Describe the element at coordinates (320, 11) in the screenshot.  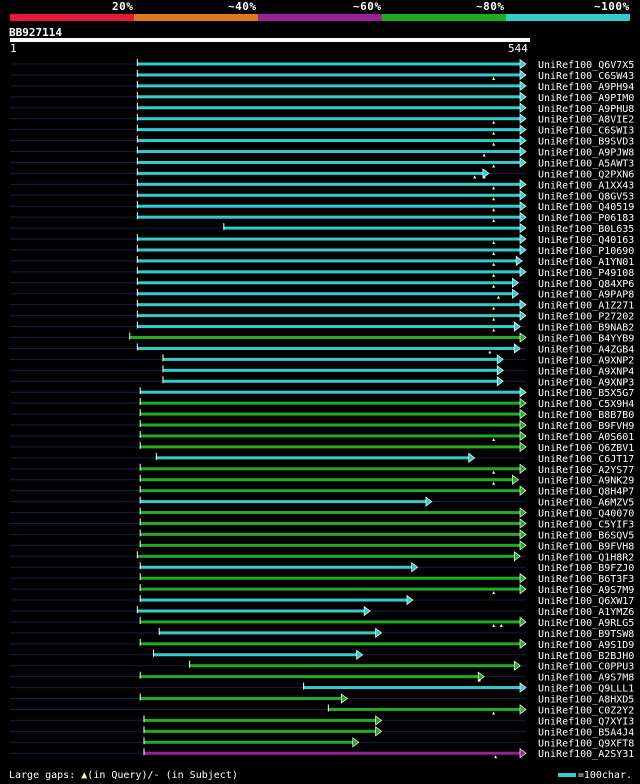
I see `identity-legend: 20% ~40% ~60% ~80% ~100%` at that location.